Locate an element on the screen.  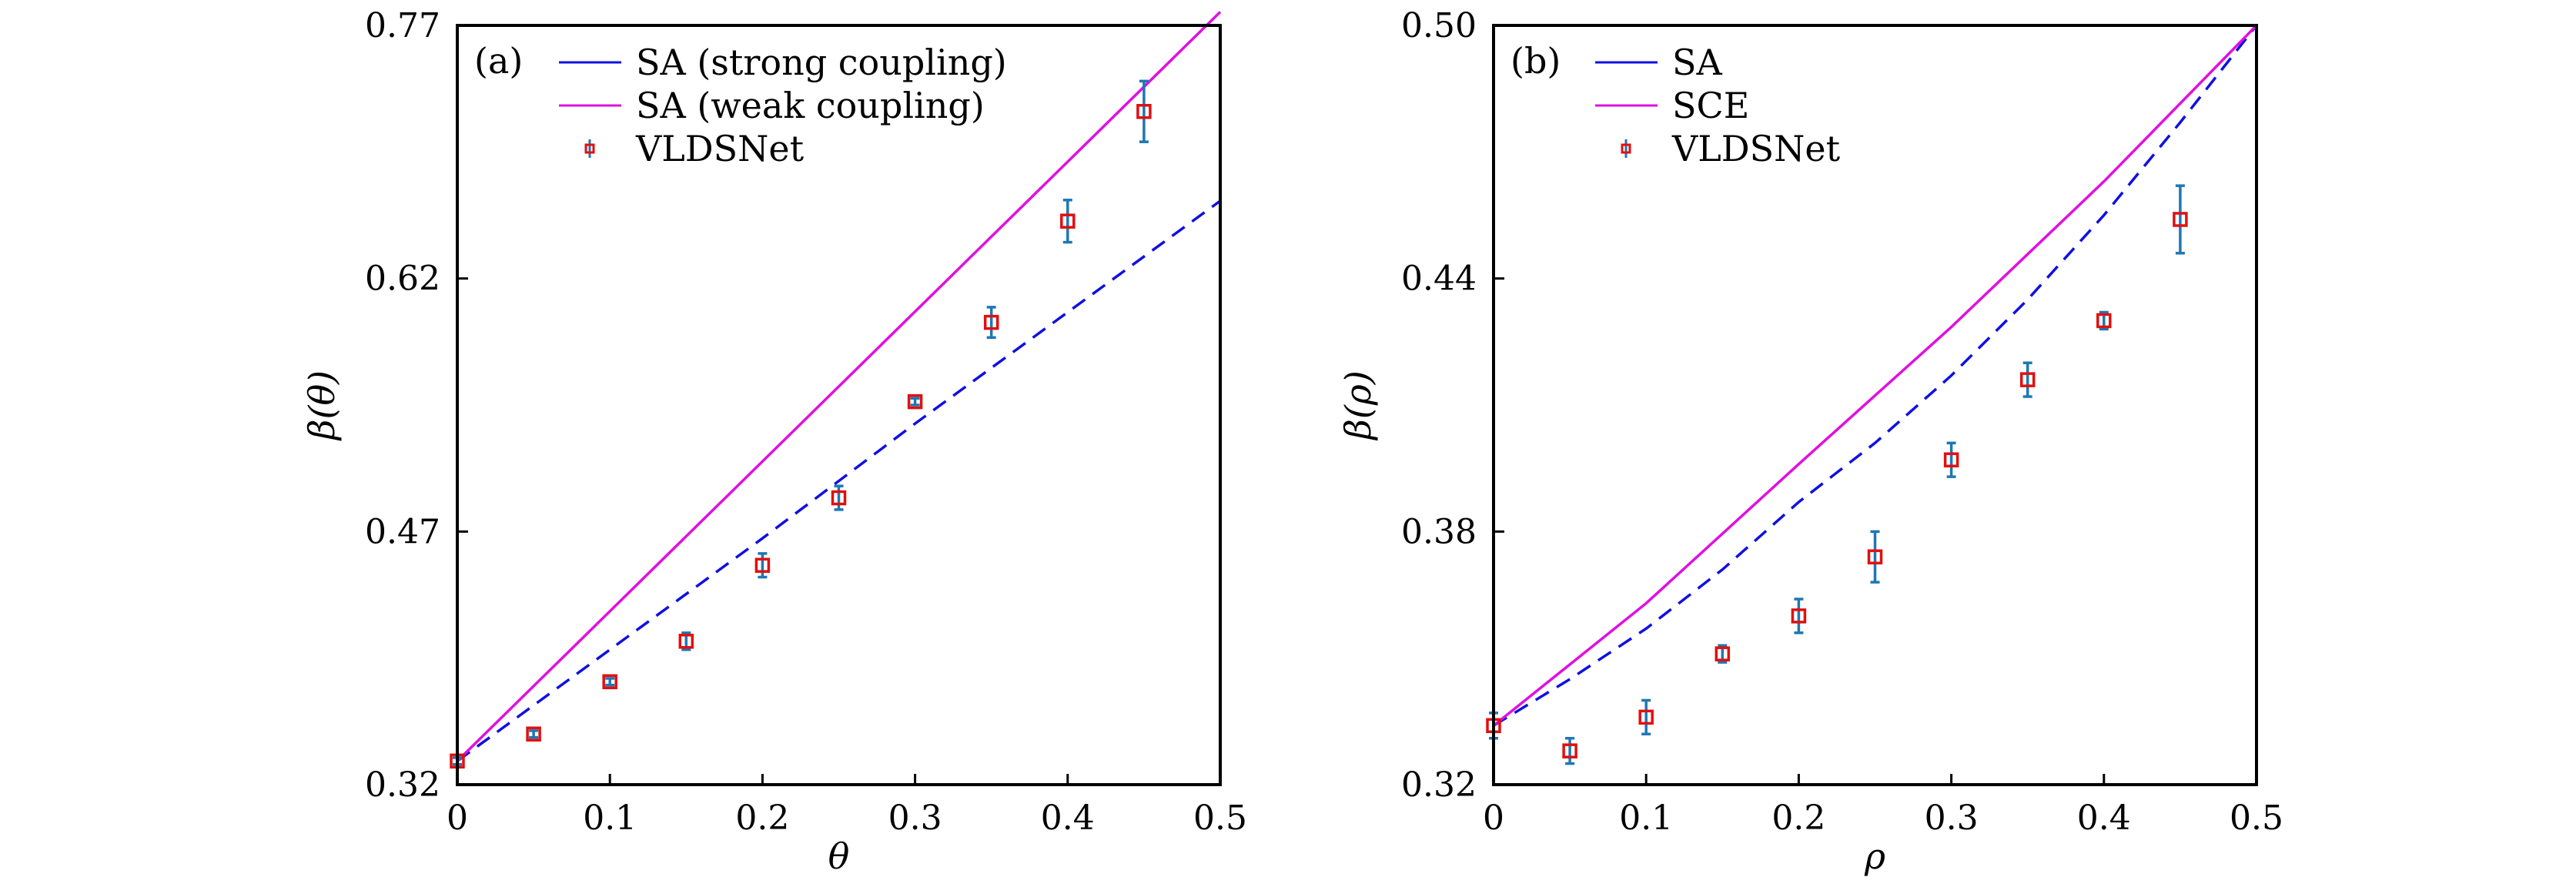
legend-label: SA is located at coordinates (1698, 62).